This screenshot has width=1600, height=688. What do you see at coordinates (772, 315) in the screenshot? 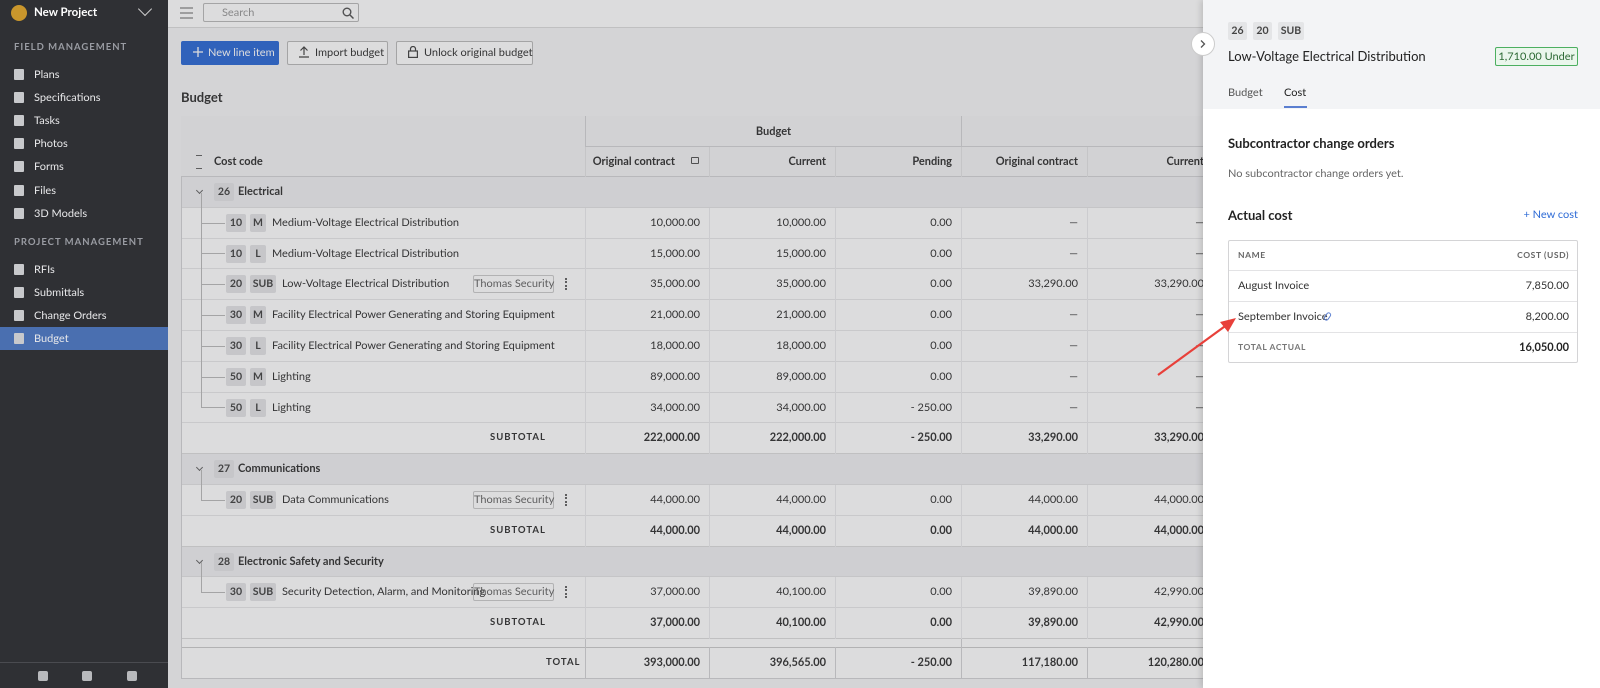
I see `value-cell: 21,000.00` at bounding box center [772, 315].